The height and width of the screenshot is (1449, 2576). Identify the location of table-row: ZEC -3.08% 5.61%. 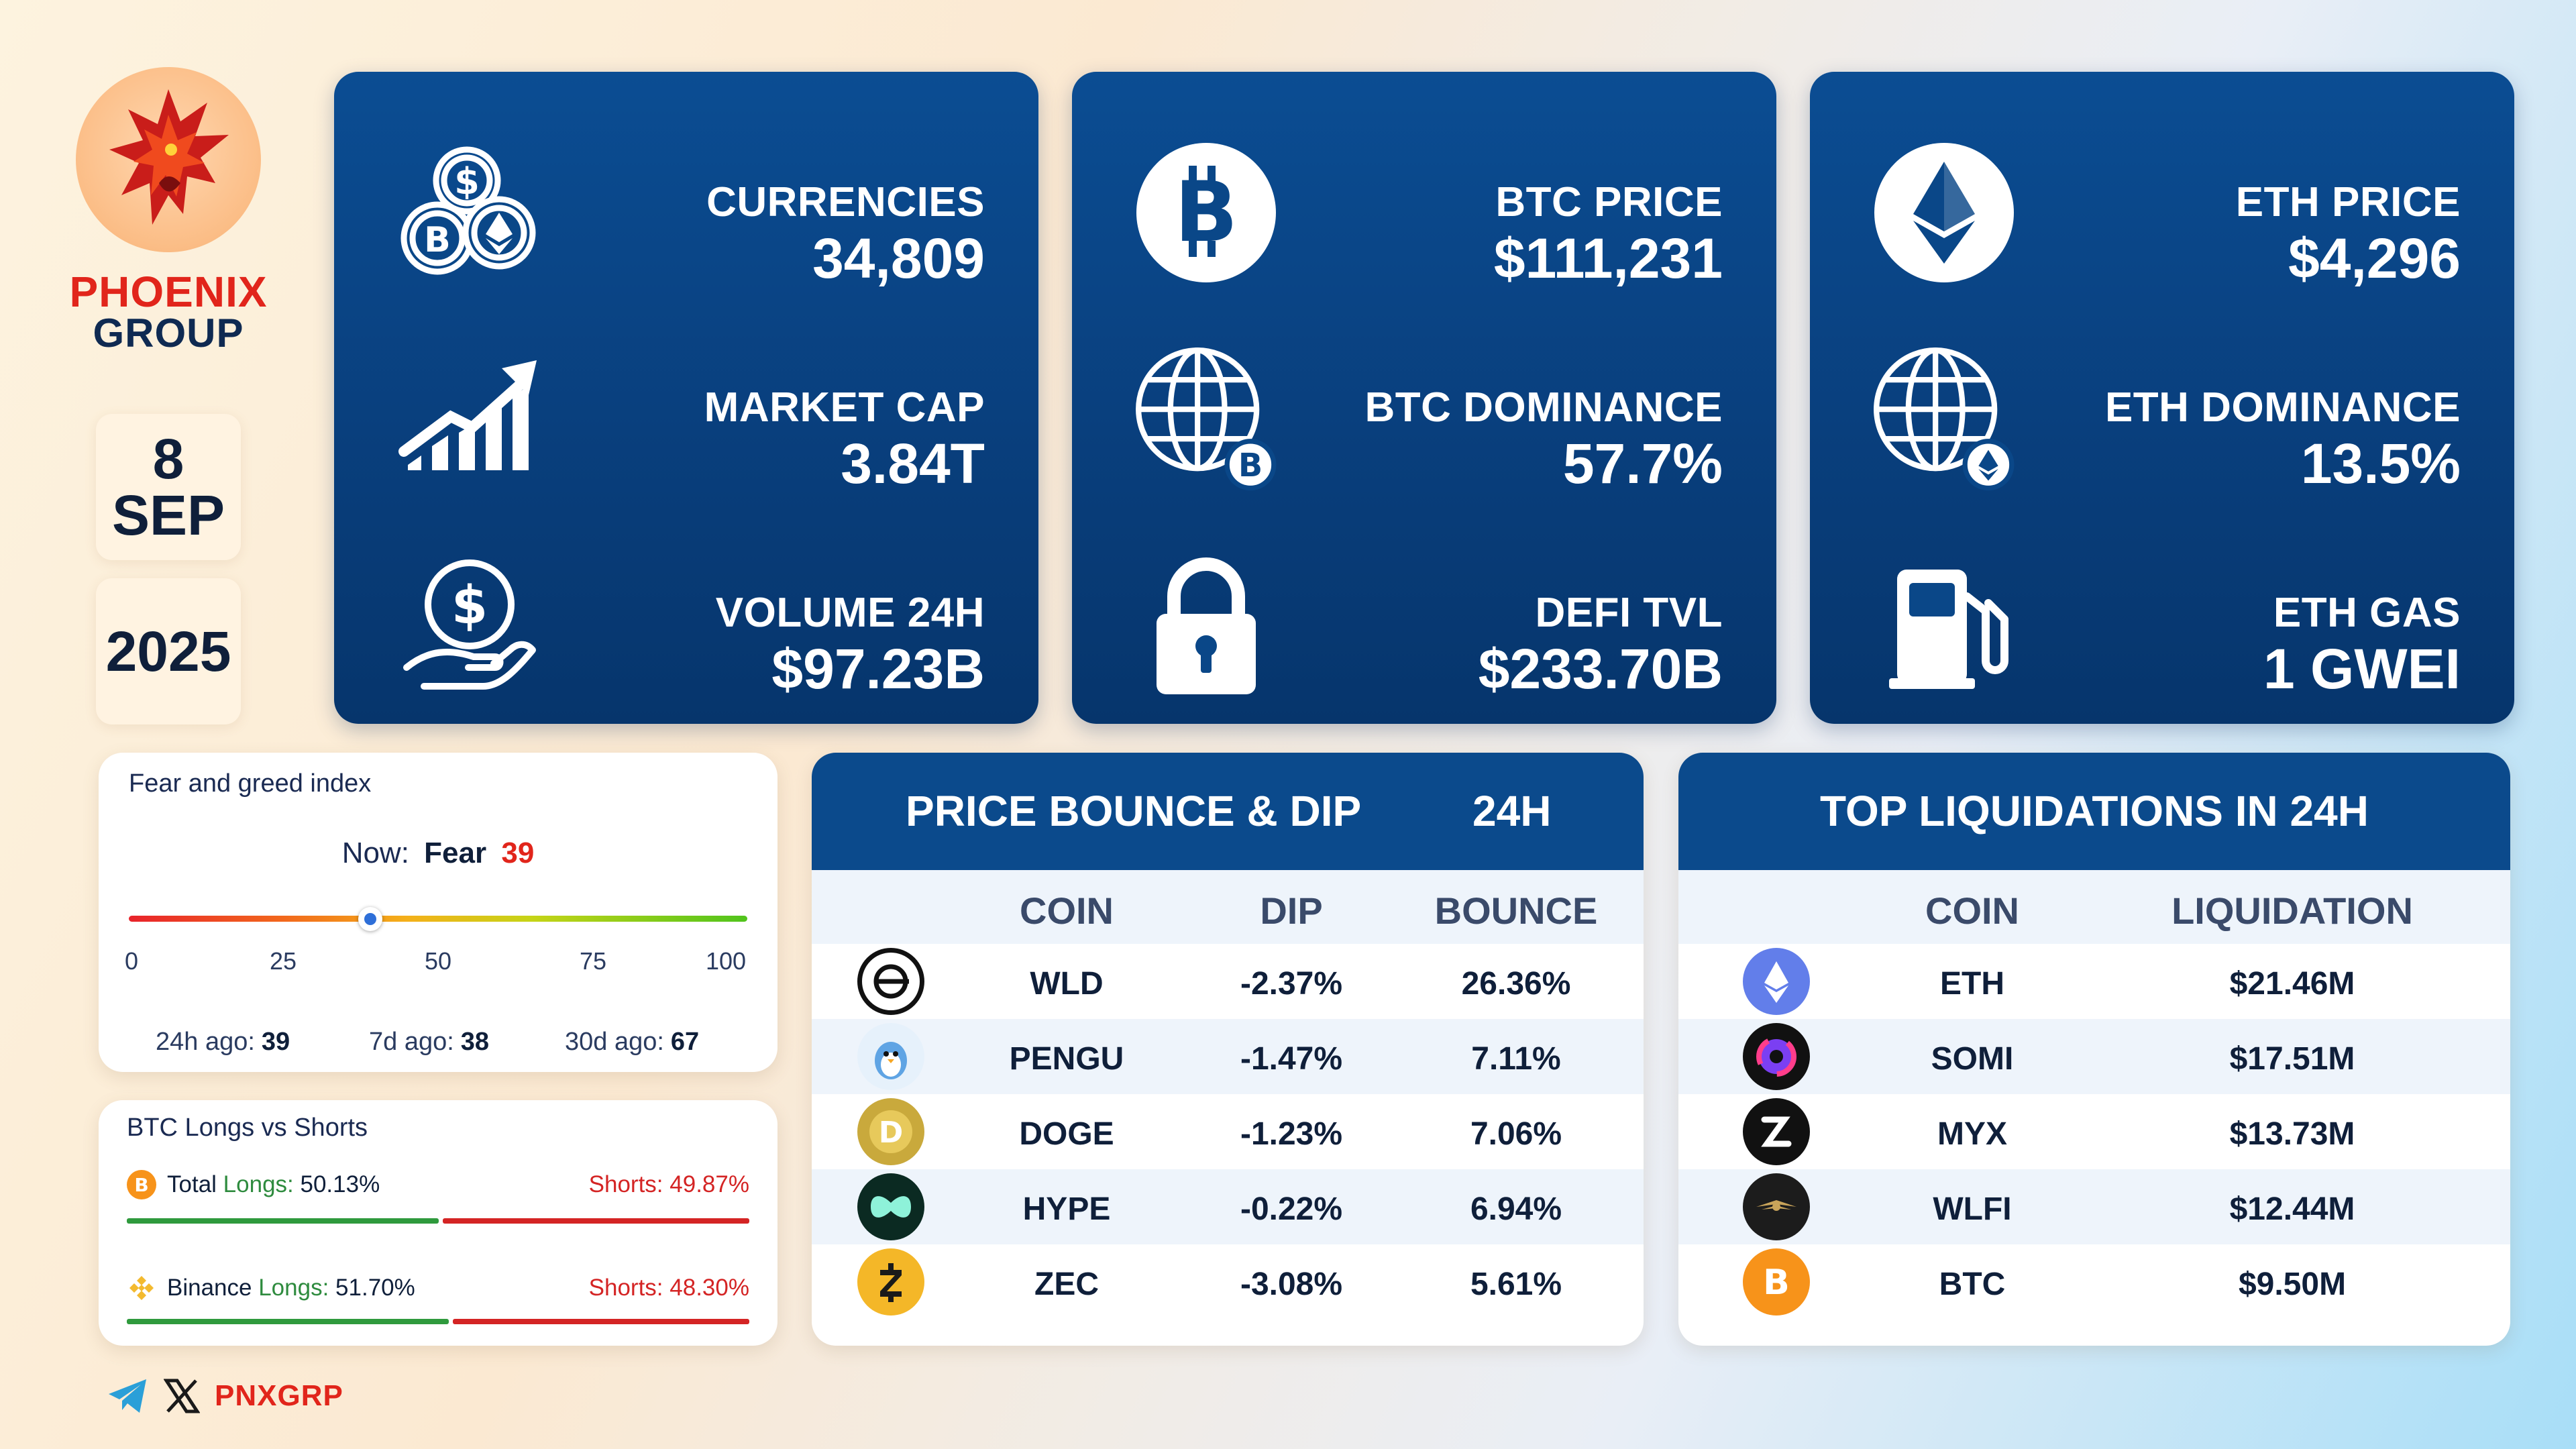
(1228, 1282).